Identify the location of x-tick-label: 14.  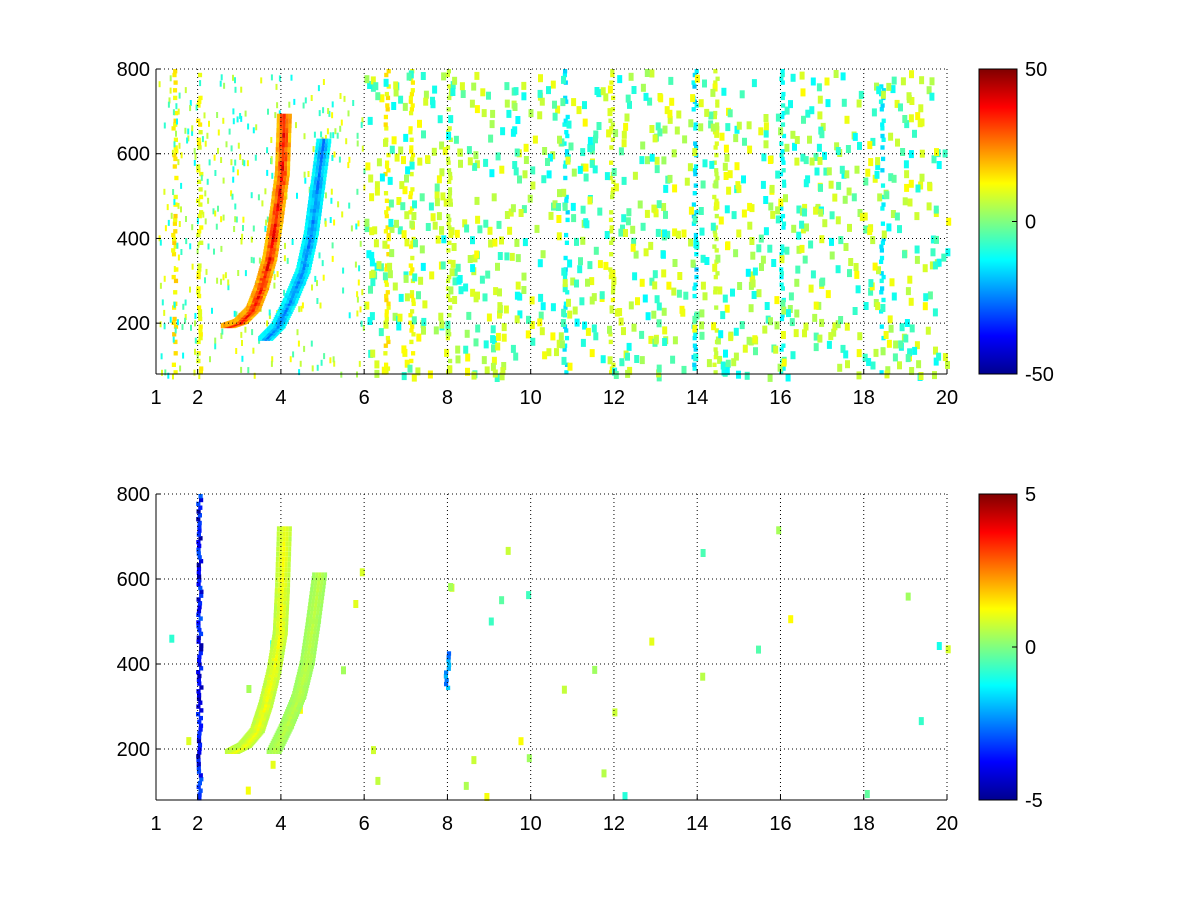
(697, 398).